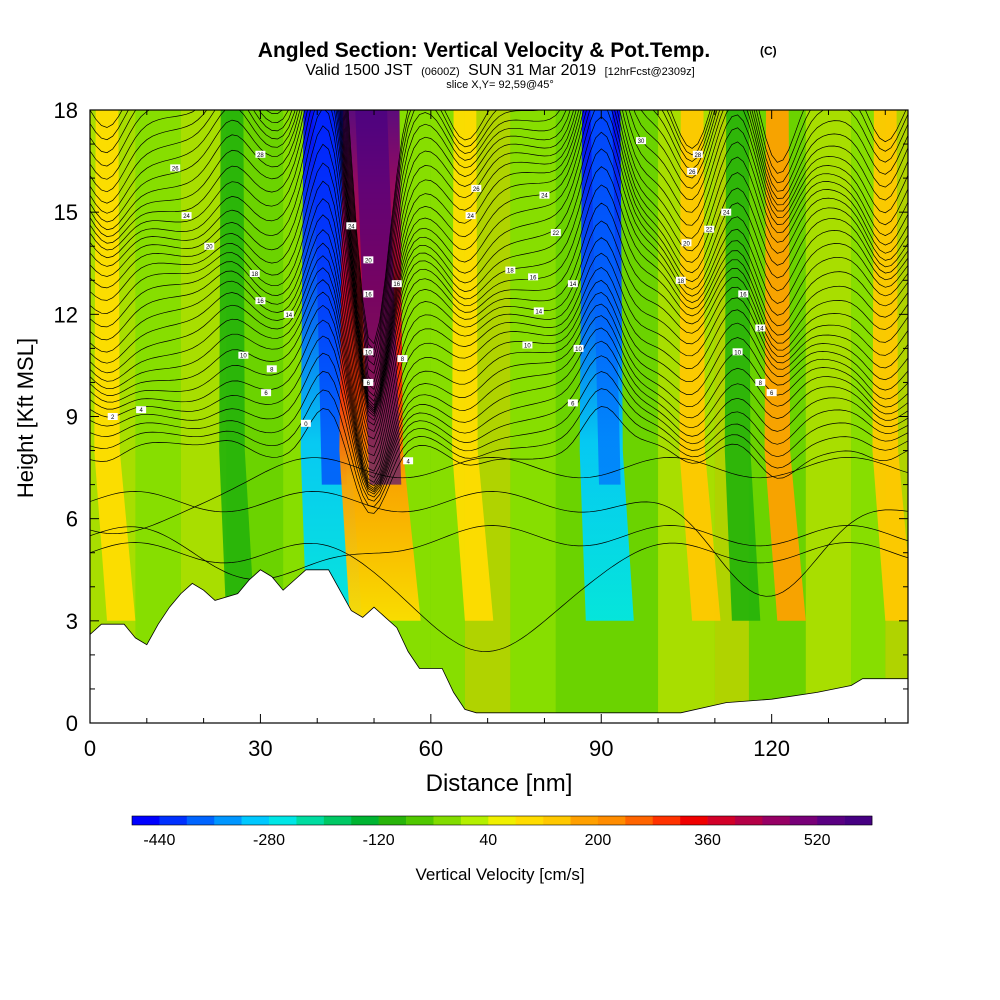 The height and width of the screenshot is (1000, 1000). I want to click on x-tick-label: 90, so click(601, 748).